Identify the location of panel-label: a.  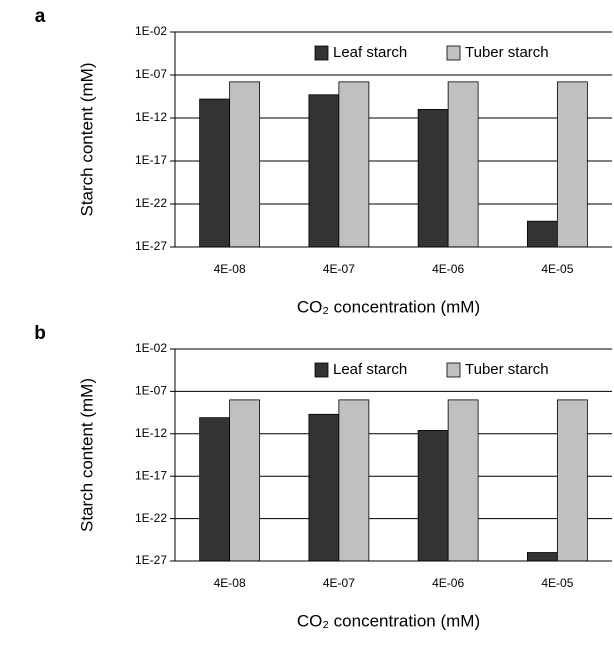
(40, 16).